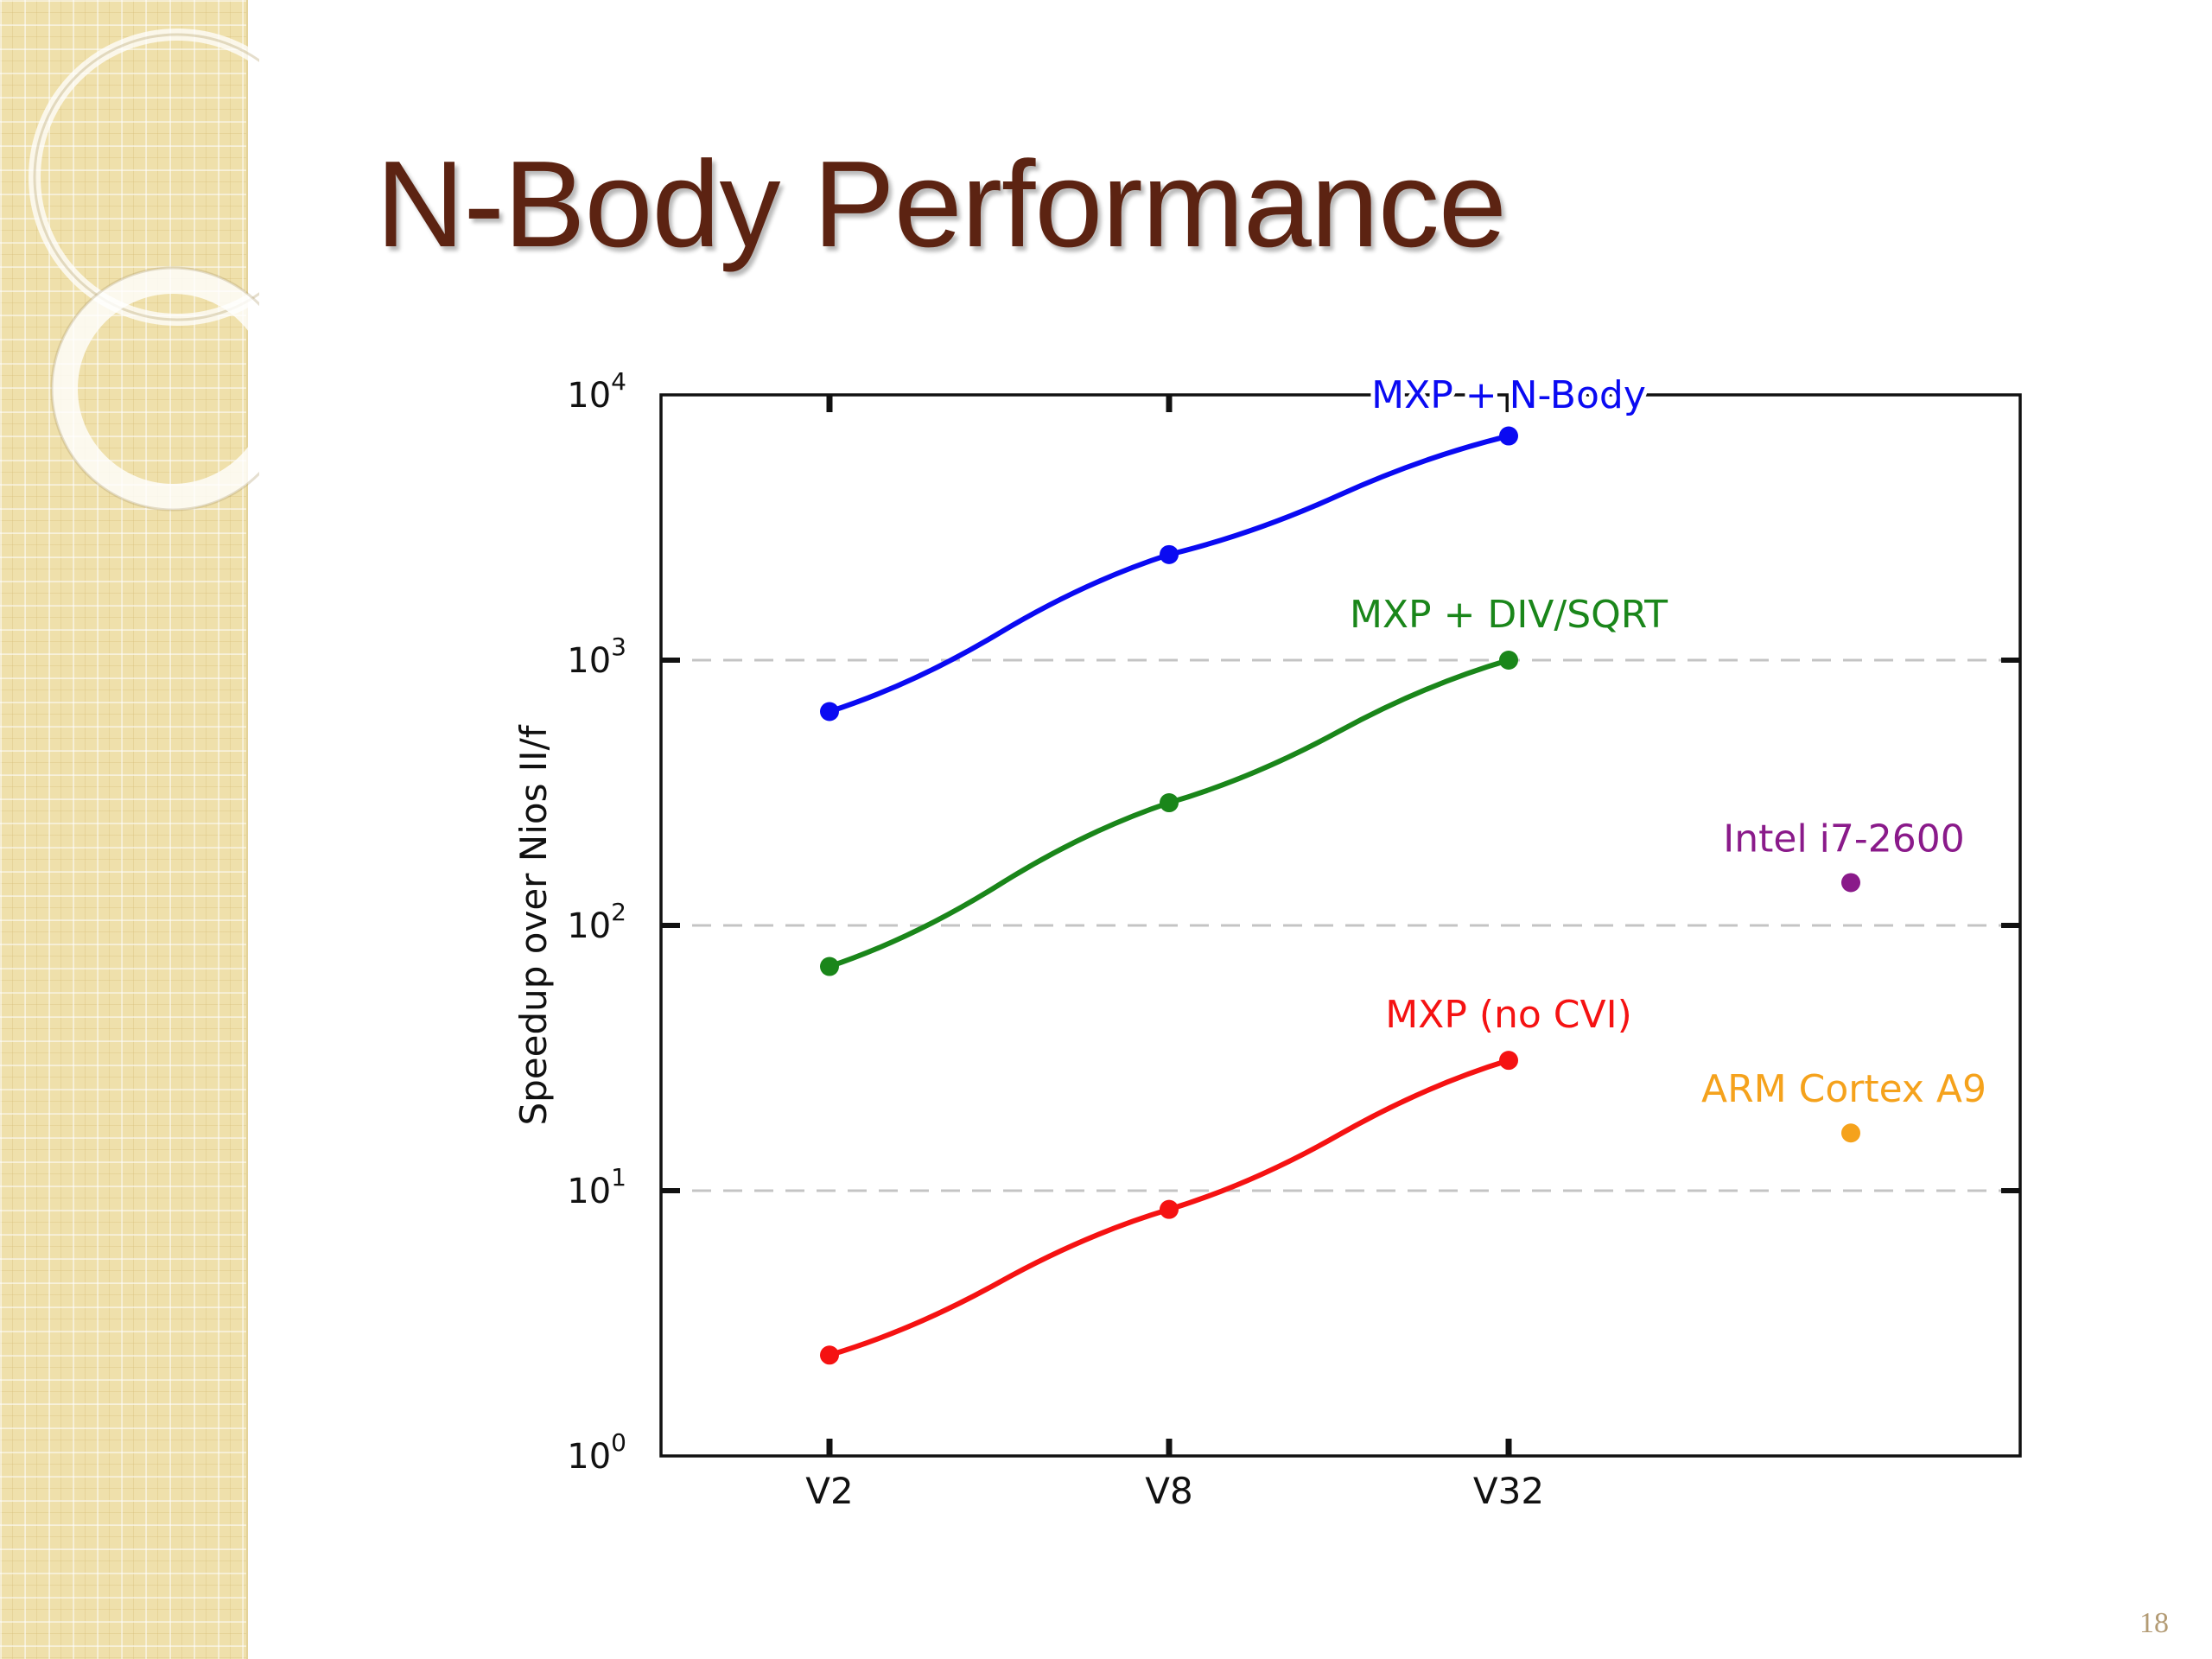  I want to click on y-tick-label: 10⁰, so click(596, 1452).